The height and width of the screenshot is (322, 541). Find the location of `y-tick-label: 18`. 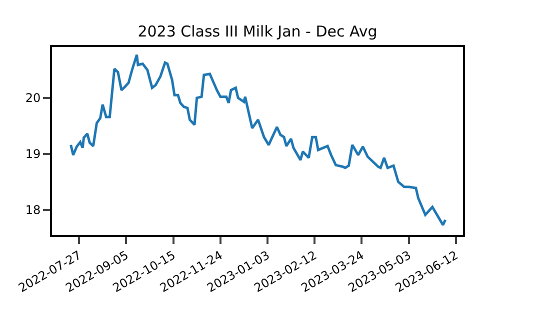

y-tick-label: 18 is located at coordinates (33, 210).